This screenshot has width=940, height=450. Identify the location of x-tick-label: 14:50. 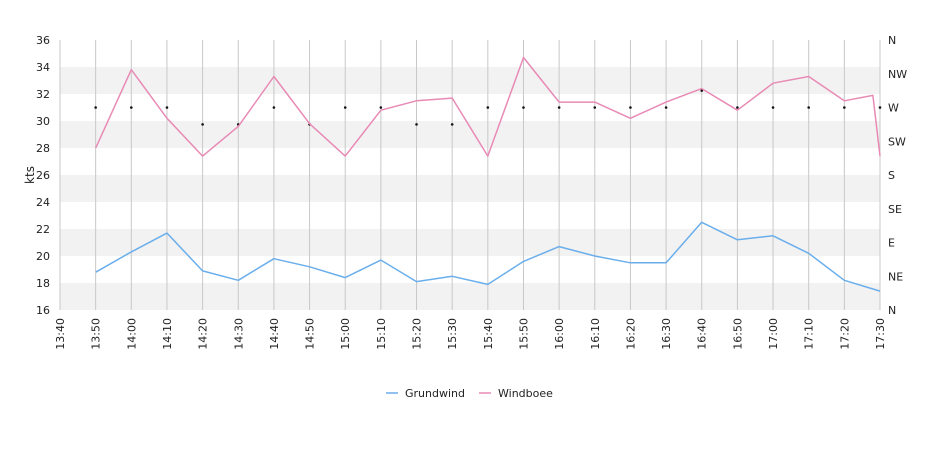
(310, 334).